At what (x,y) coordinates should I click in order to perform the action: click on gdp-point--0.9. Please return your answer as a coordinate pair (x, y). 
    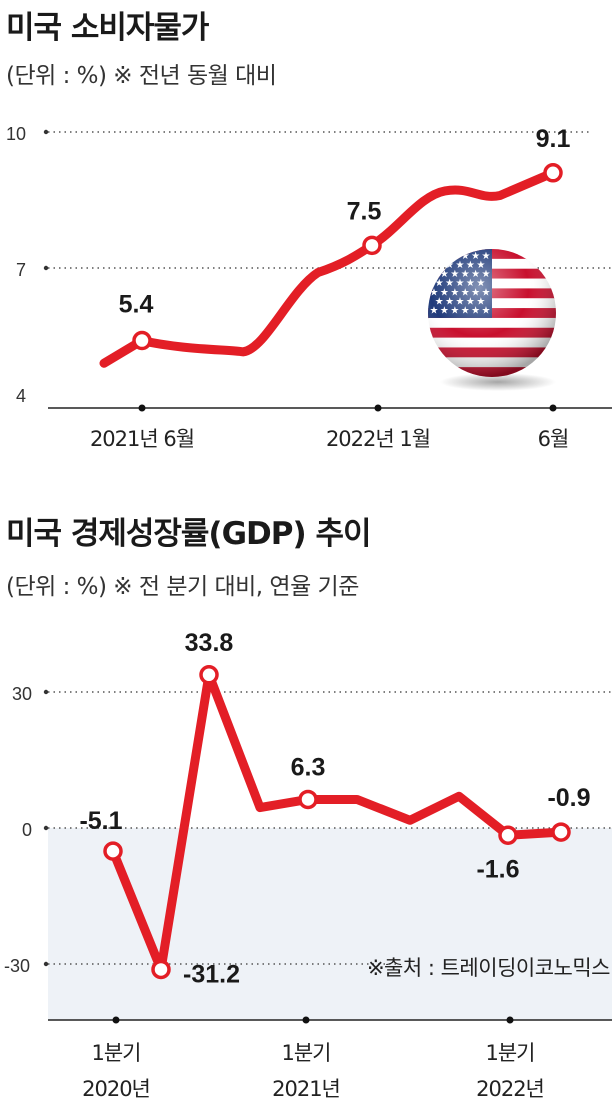
    Looking at the image, I should click on (561, 832).